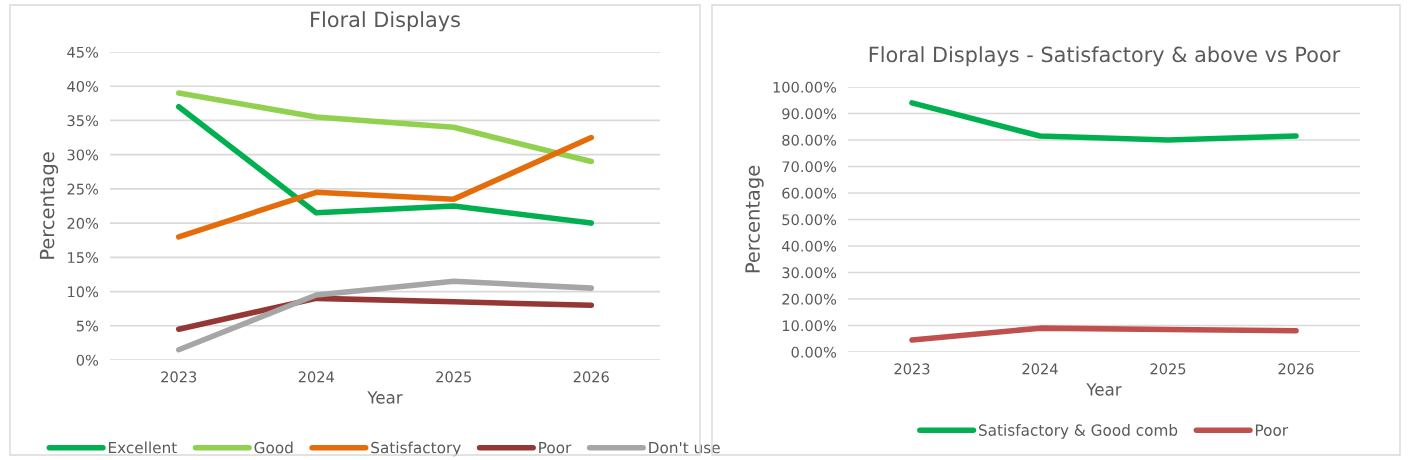 The width and height of the screenshot is (1408, 460). Describe the element at coordinates (809, 273) in the screenshot. I see `y-tick-label: 30.00%` at that location.